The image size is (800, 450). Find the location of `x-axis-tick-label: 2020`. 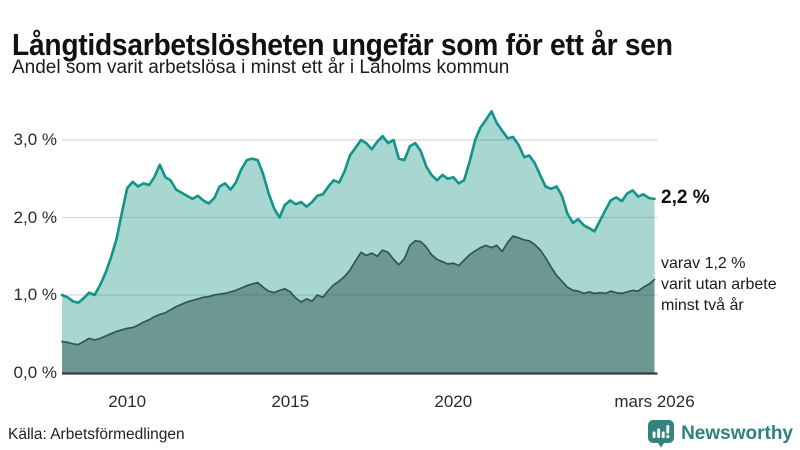

x-axis-tick-label: 2020 is located at coordinates (453, 401).